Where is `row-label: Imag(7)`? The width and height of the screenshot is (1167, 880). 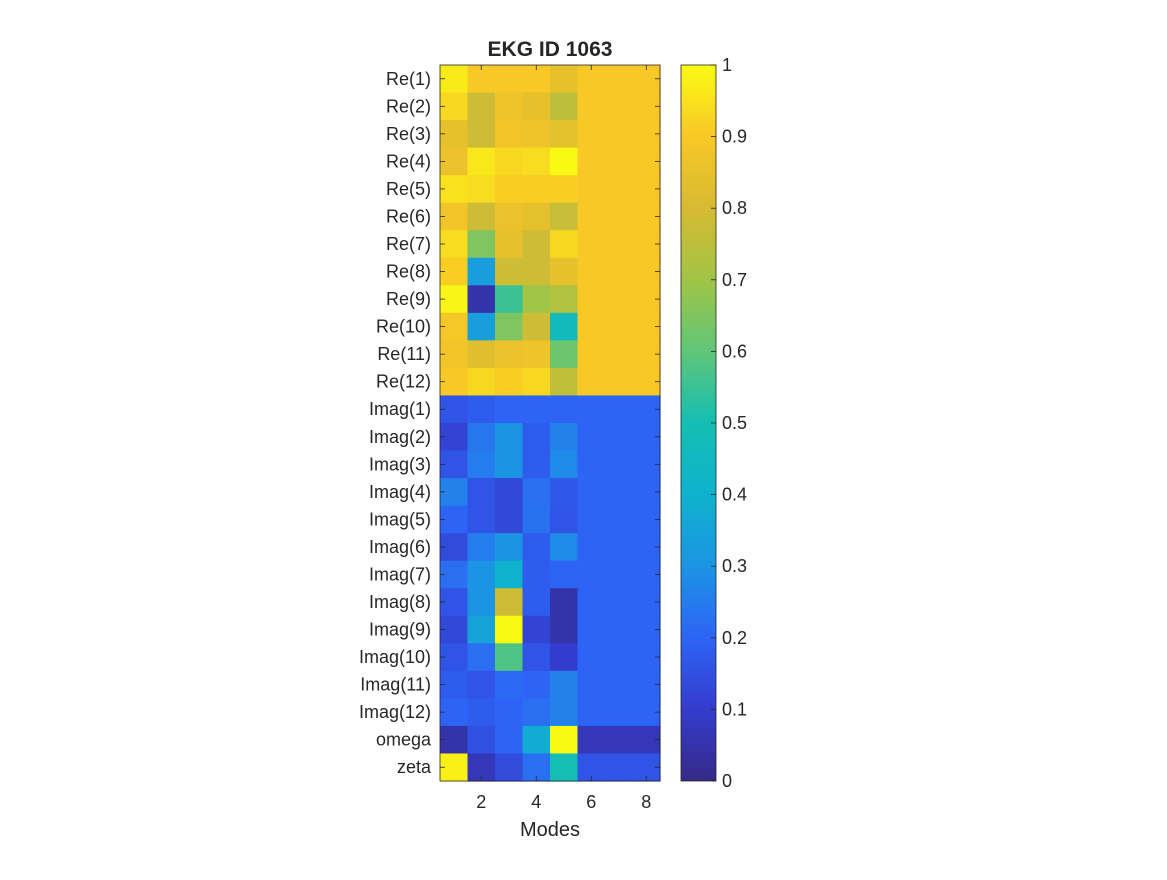
row-label: Imag(7) is located at coordinates (400, 574).